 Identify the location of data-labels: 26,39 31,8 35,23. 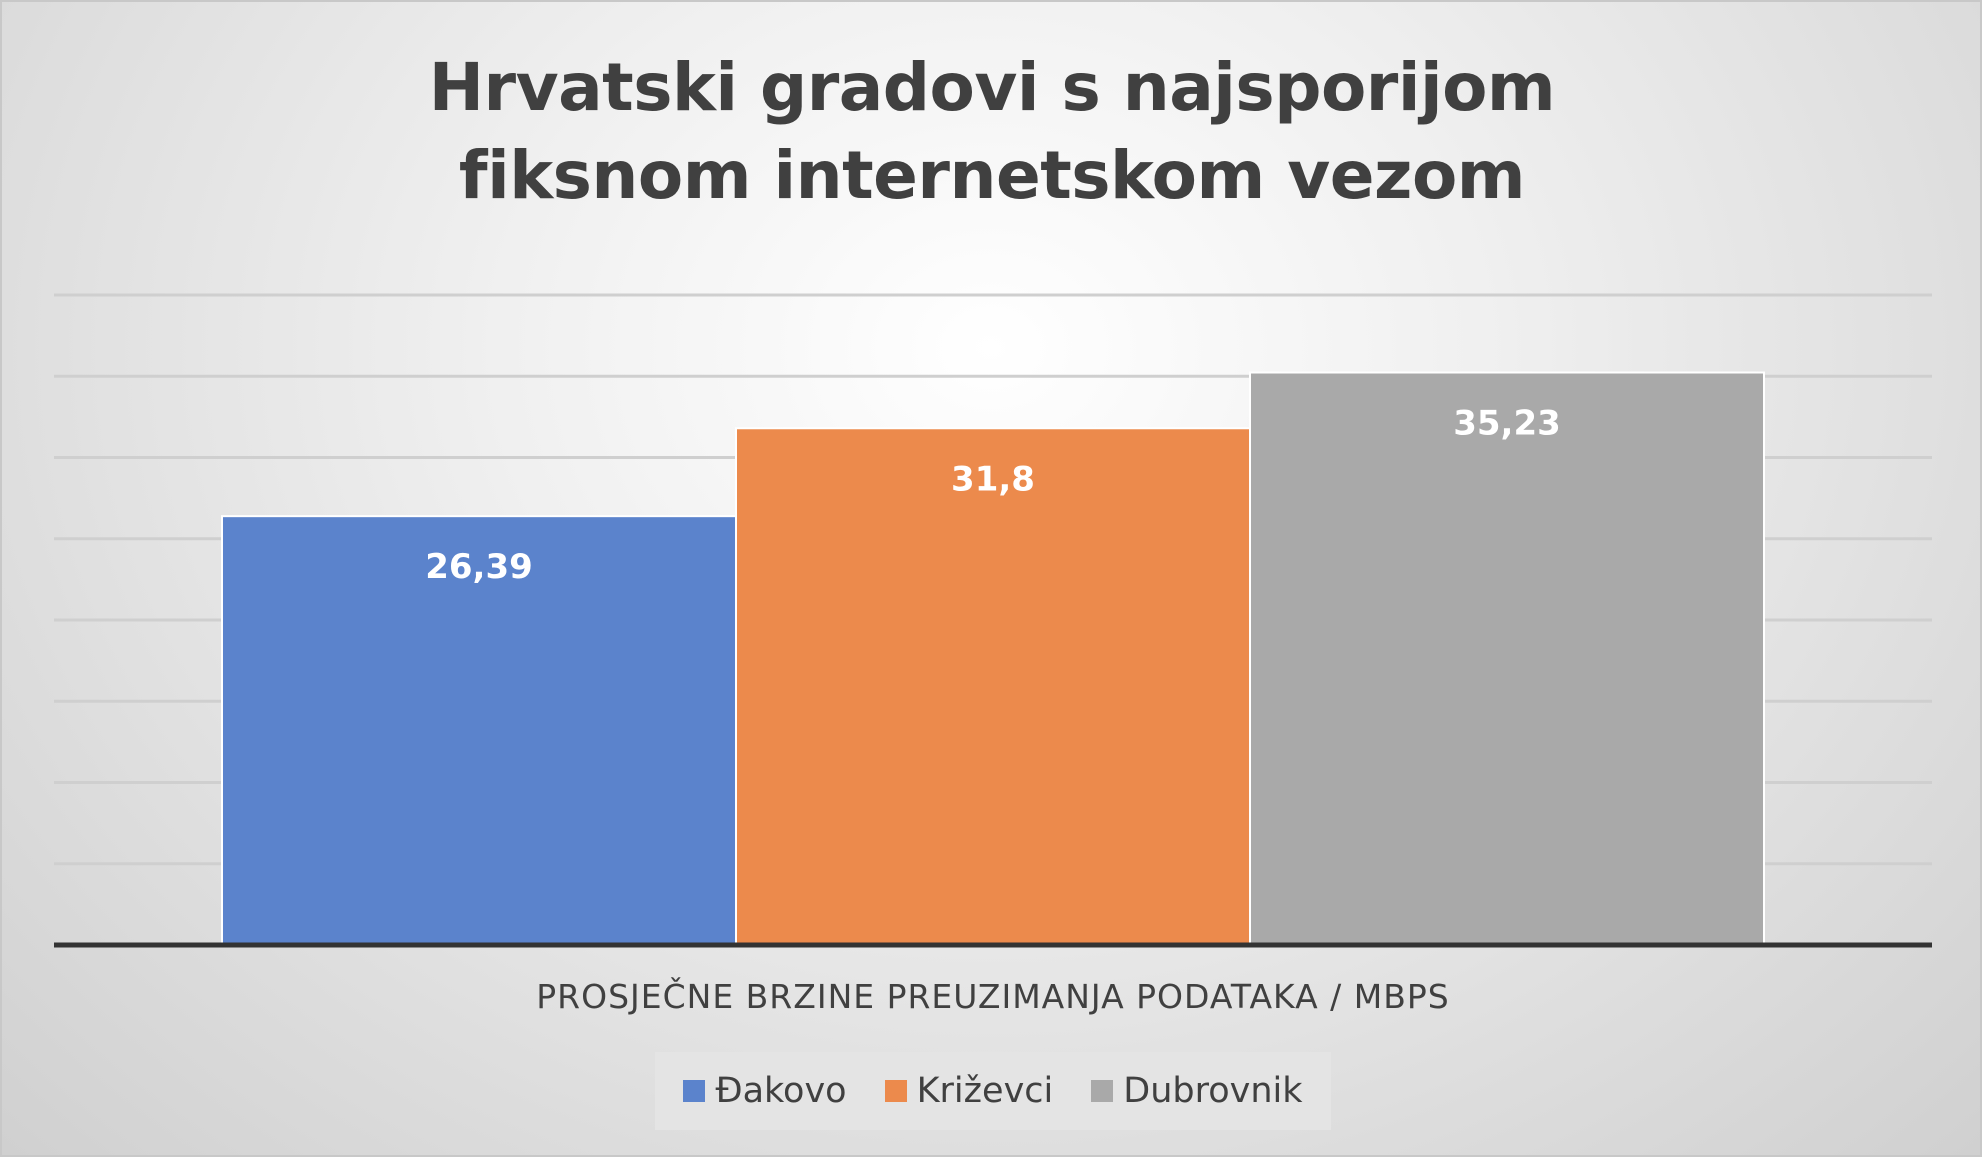
(993, 496).